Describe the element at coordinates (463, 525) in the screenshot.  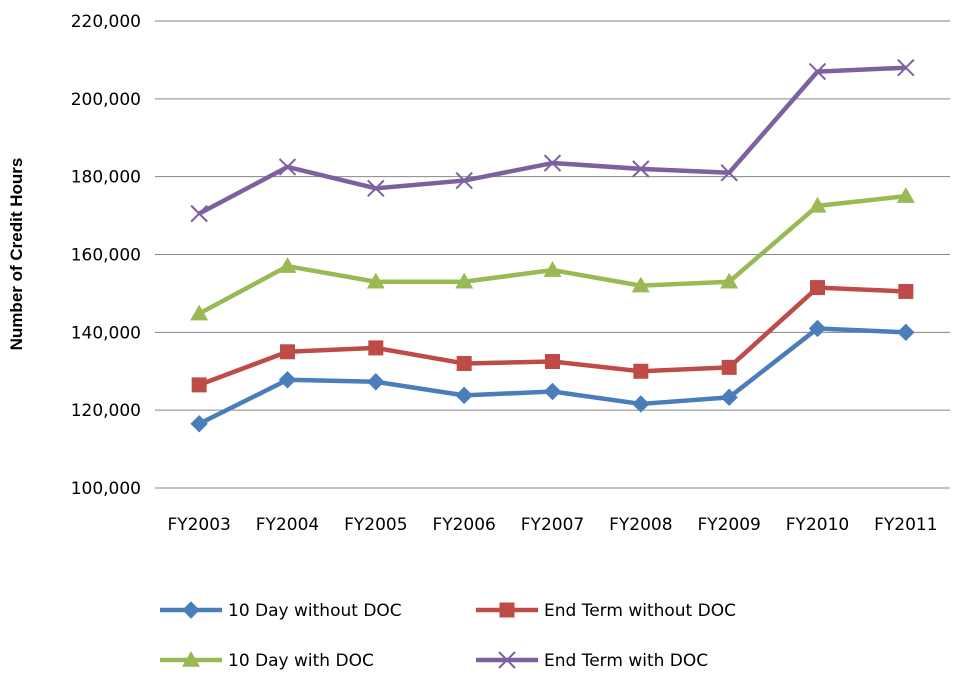
I see `x-tick-label: FY2006` at that location.